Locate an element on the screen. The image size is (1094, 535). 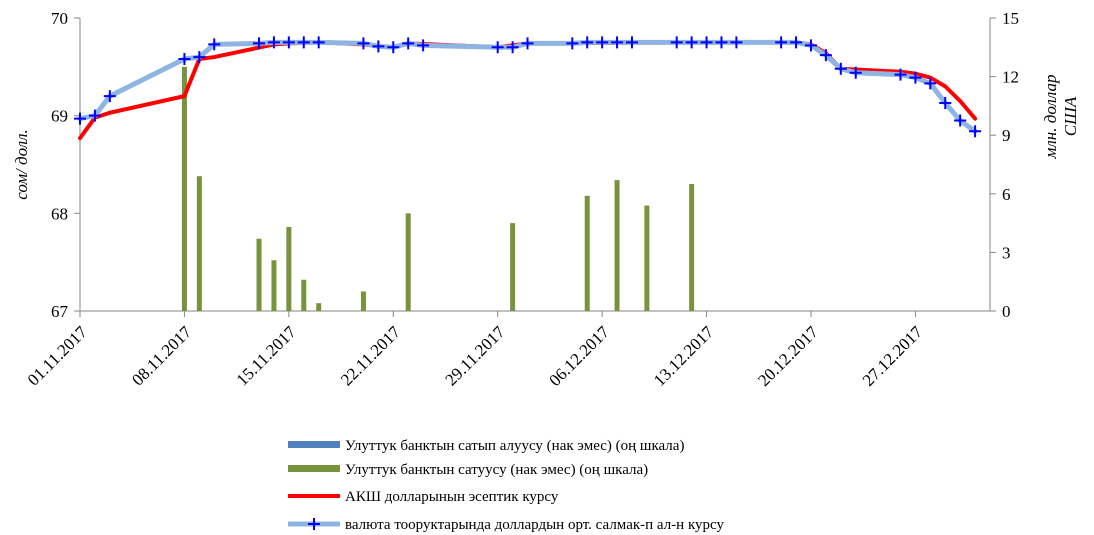
left-tick-label: 69 is located at coordinates (59, 116).